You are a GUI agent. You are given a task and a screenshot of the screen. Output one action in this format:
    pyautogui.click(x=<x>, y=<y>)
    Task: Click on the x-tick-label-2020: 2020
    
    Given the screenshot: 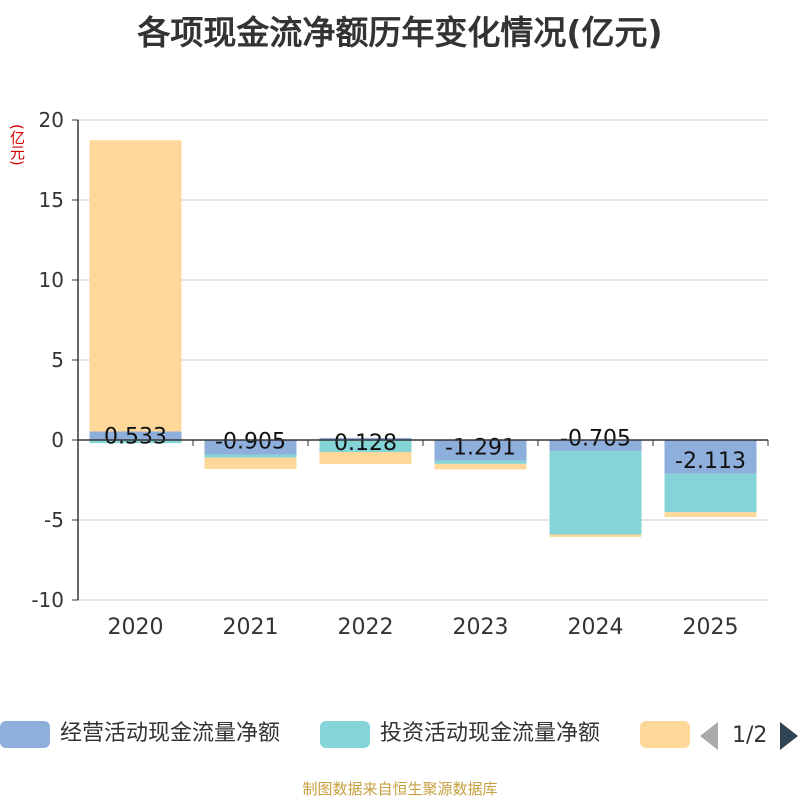 What is the action you would take?
    pyautogui.click(x=136, y=627)
    